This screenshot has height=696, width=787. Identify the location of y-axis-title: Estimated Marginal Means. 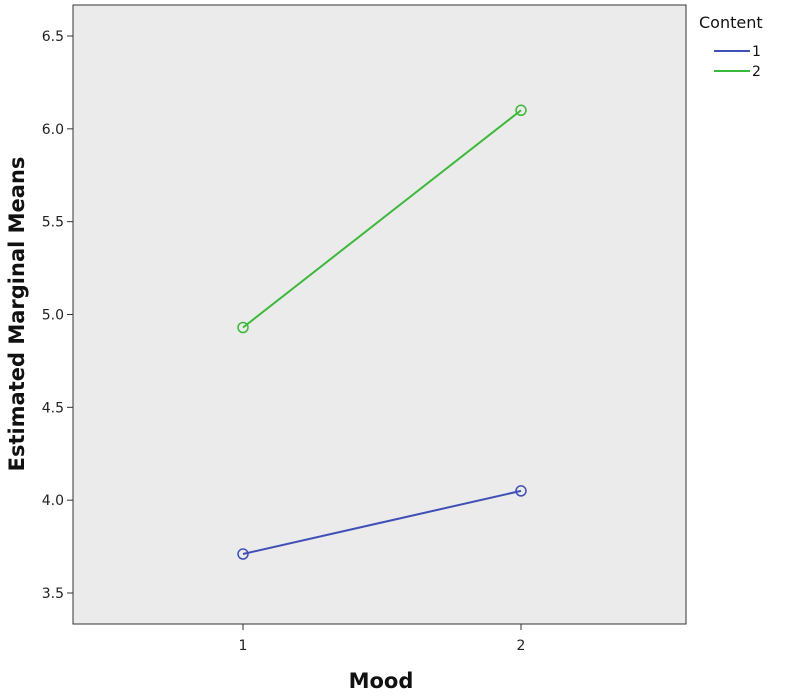
(17, 314).